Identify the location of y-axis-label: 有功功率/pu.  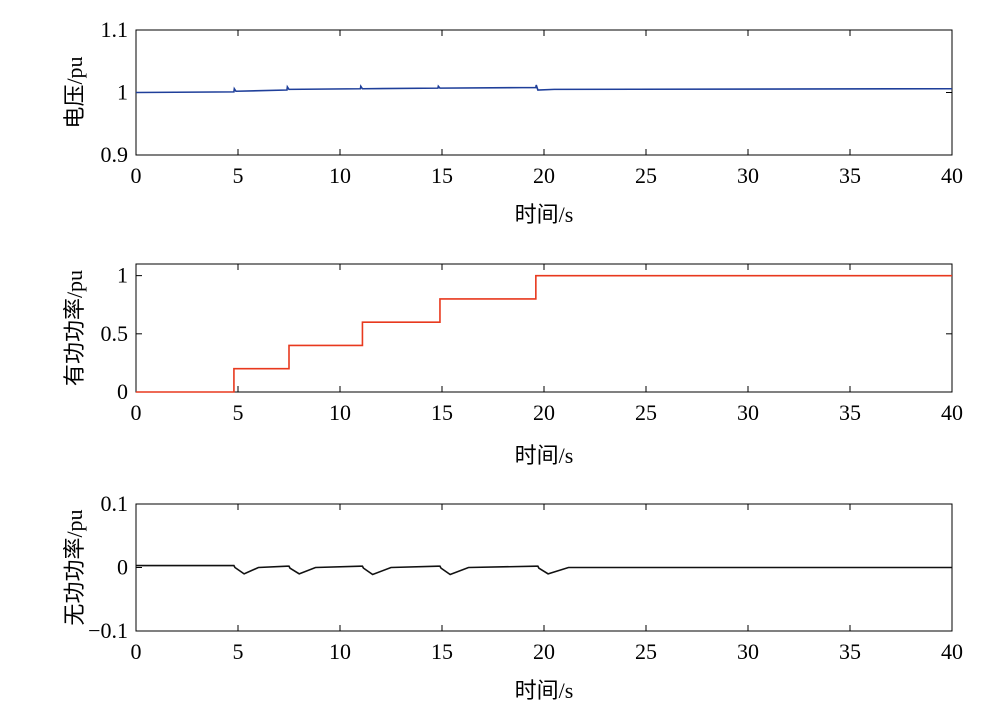
(74, 328).